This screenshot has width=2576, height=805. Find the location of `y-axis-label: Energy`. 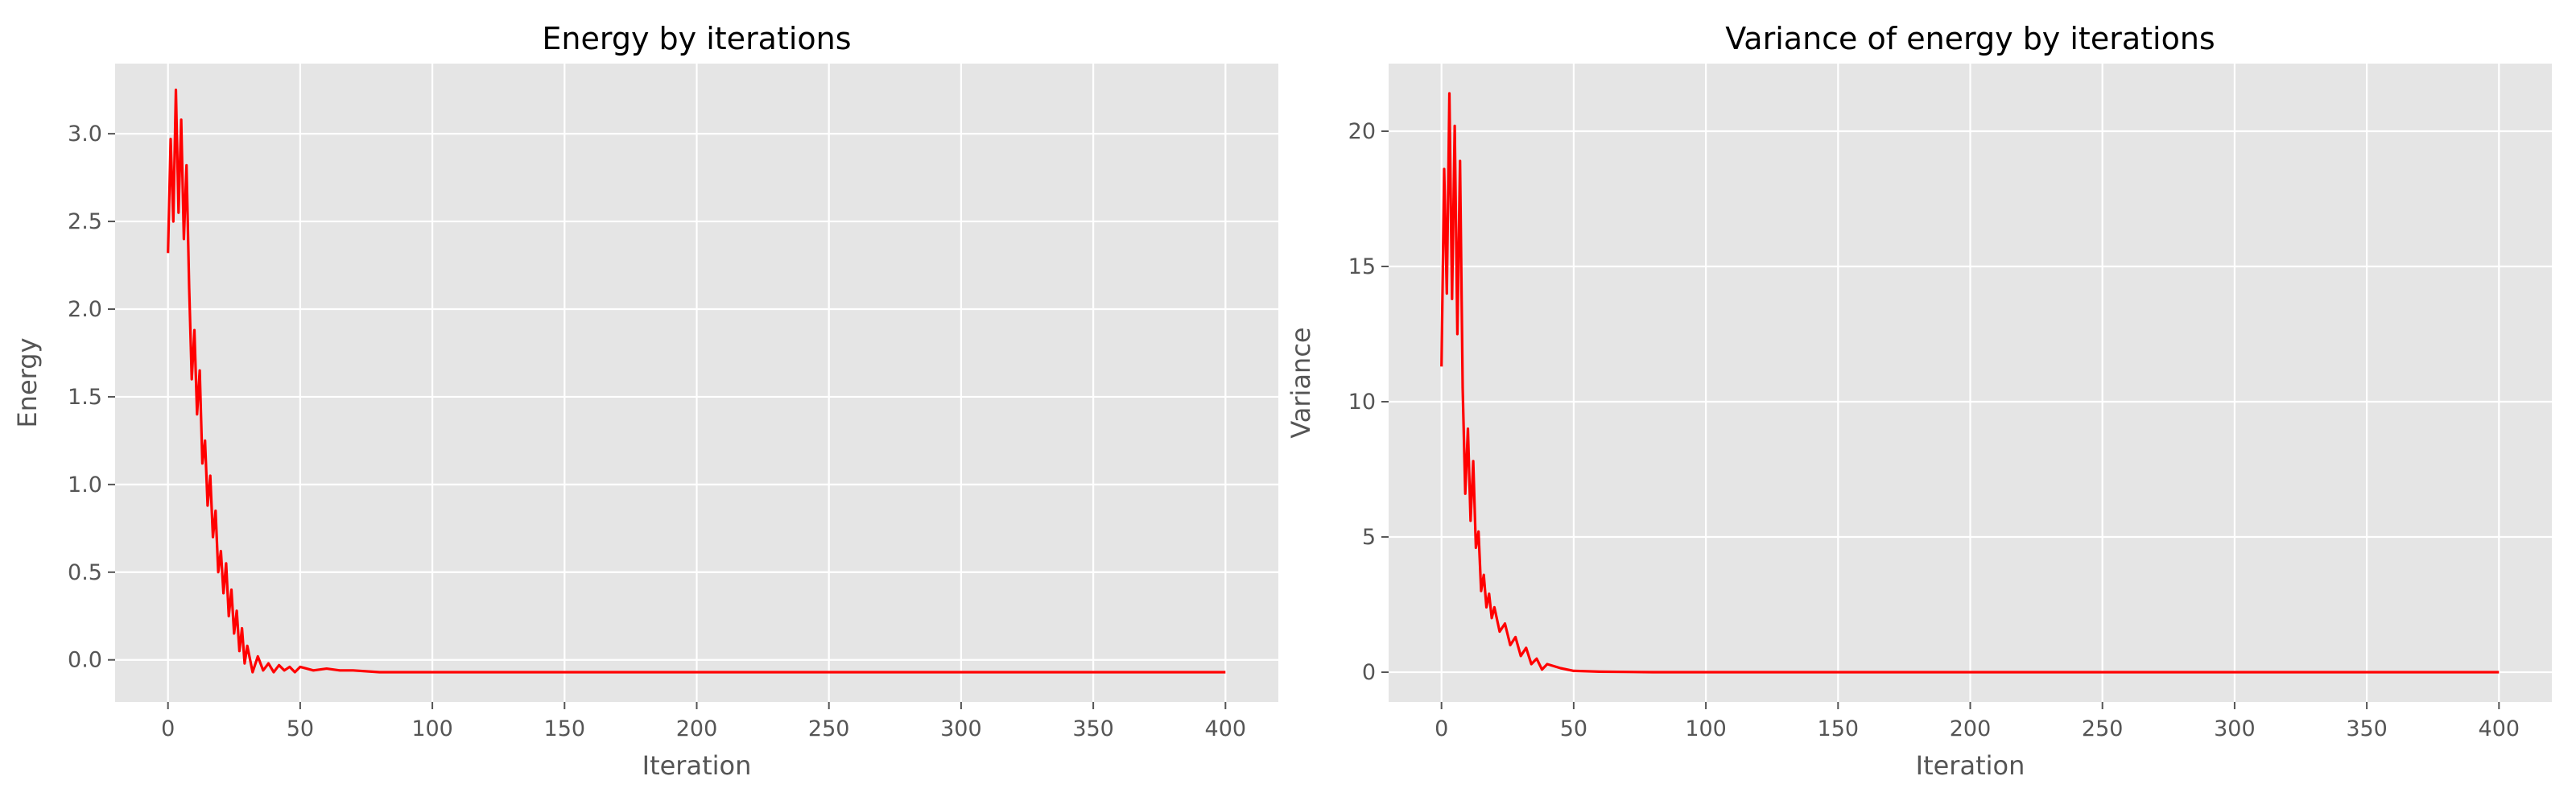

y-axis-label: Energy is located at coordinates (27, 382).